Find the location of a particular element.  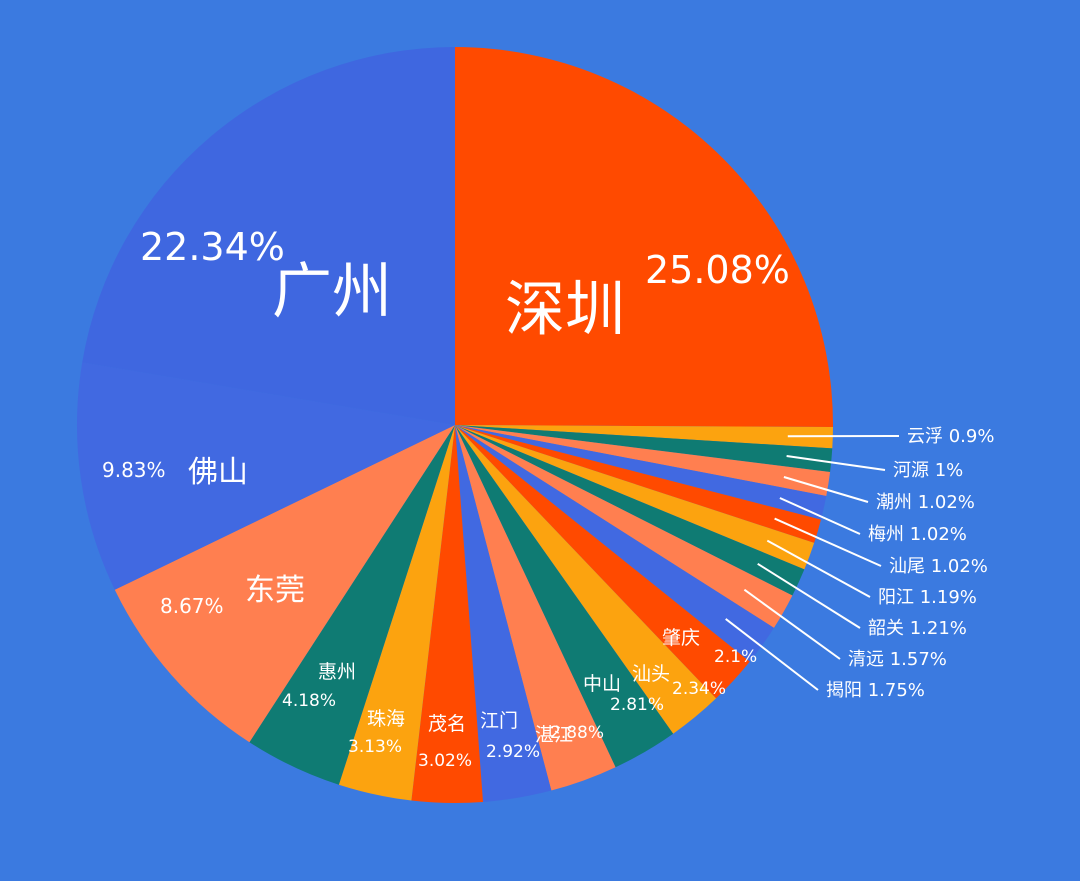

callout-label: 云浮 0.9% is located at coordinates (950, 436).